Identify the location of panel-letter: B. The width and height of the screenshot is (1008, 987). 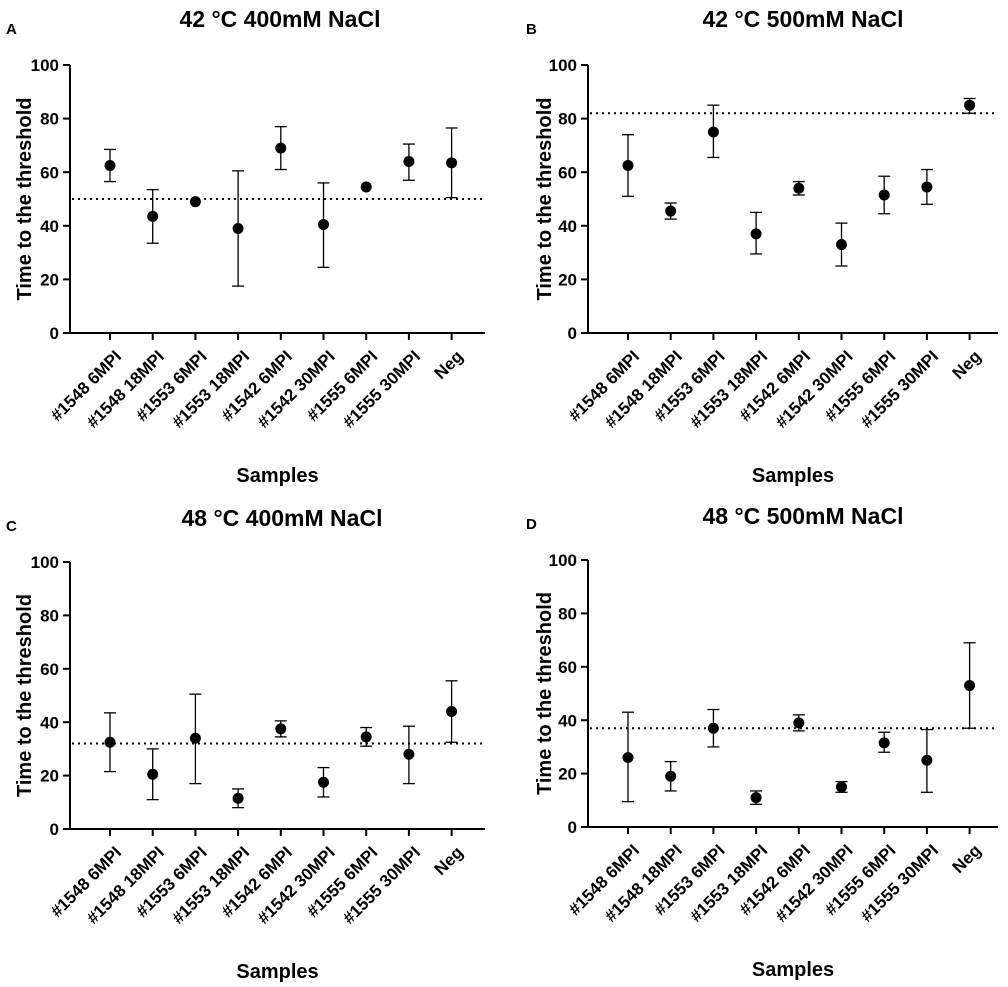
(531, 29).